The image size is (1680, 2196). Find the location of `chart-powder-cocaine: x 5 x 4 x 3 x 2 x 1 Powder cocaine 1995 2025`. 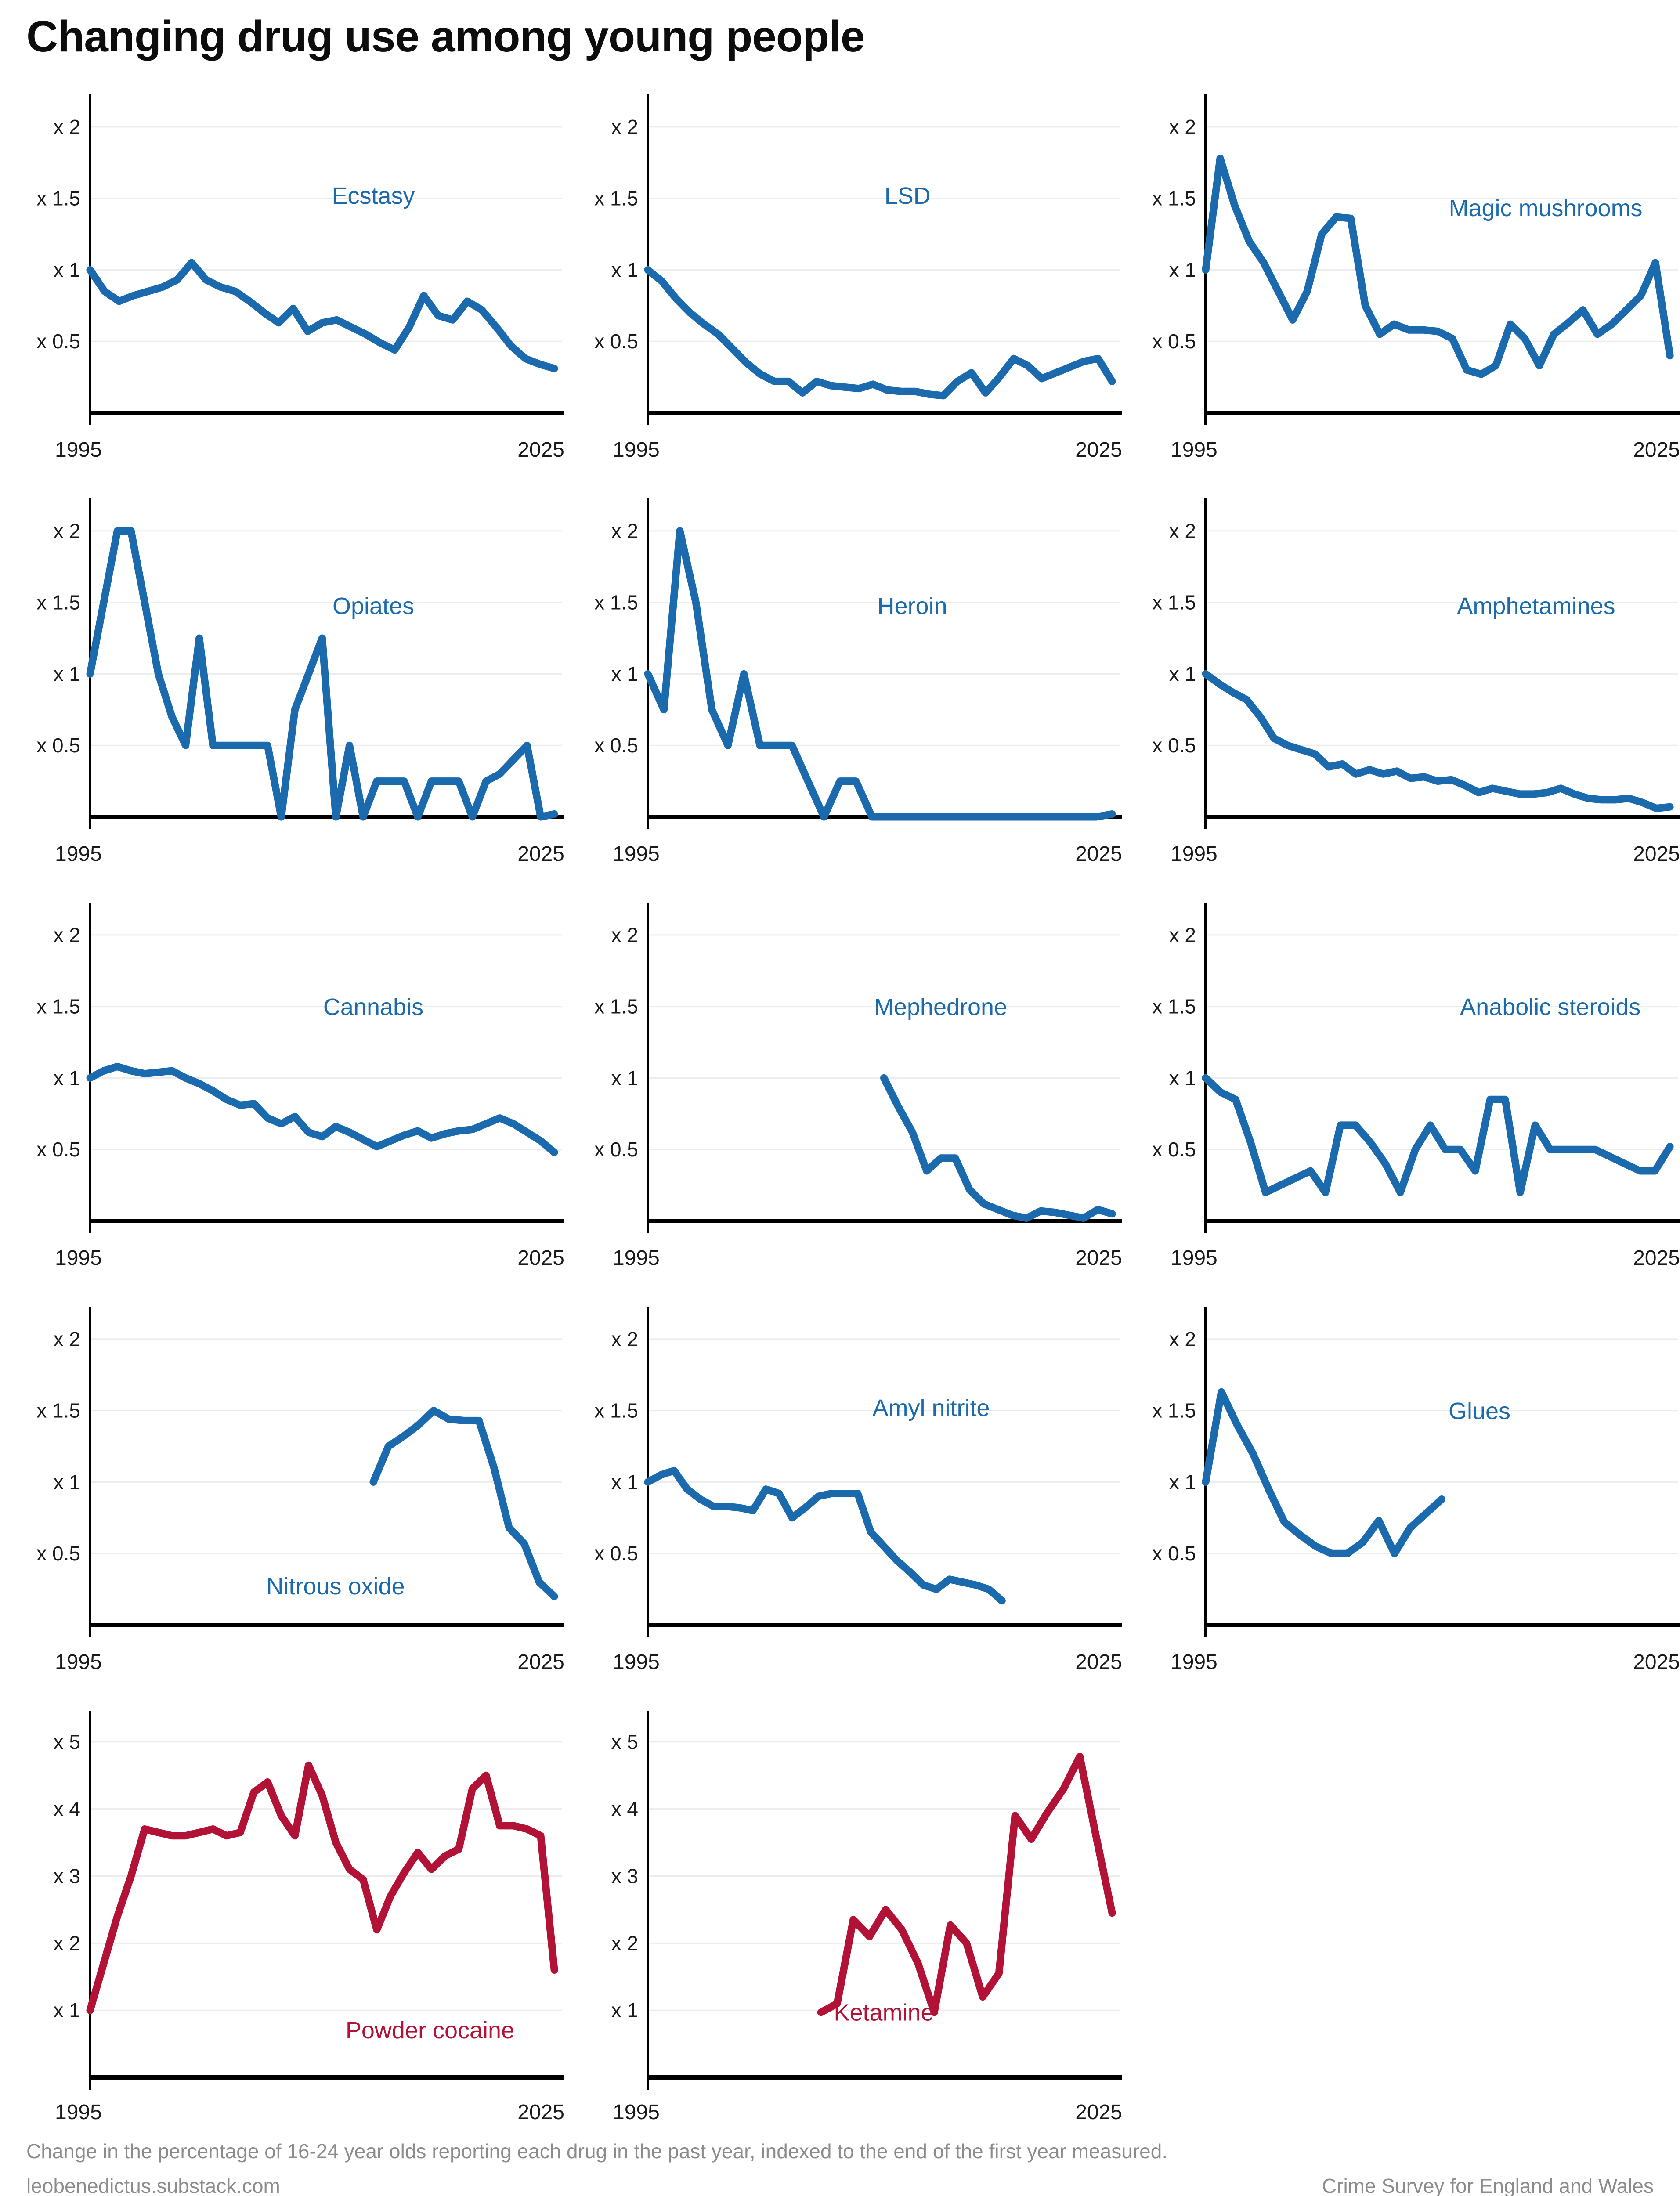

chart-powder-cocaine: x 5 x 4 x 3 x 2 x 1 Powder cocaine 1995 2025 is located at coordinates (309, 1917).